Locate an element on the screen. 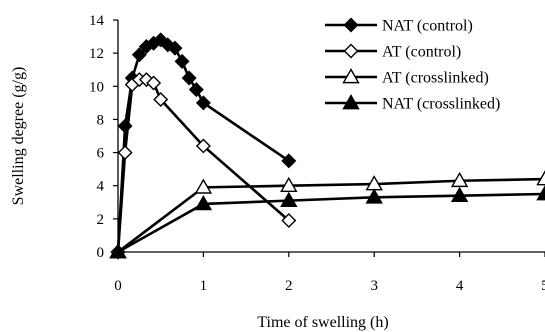  y-tick-label: 10 is located at coordinates (96, 87).